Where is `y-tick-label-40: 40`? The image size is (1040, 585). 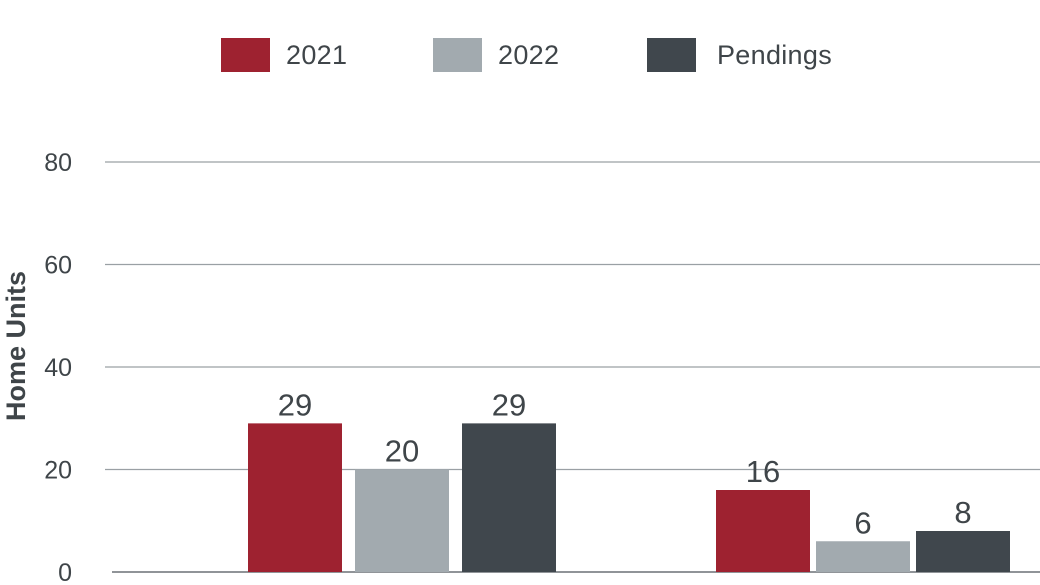
y-tick-label-40: 40 is located at coordinates (58, 368).